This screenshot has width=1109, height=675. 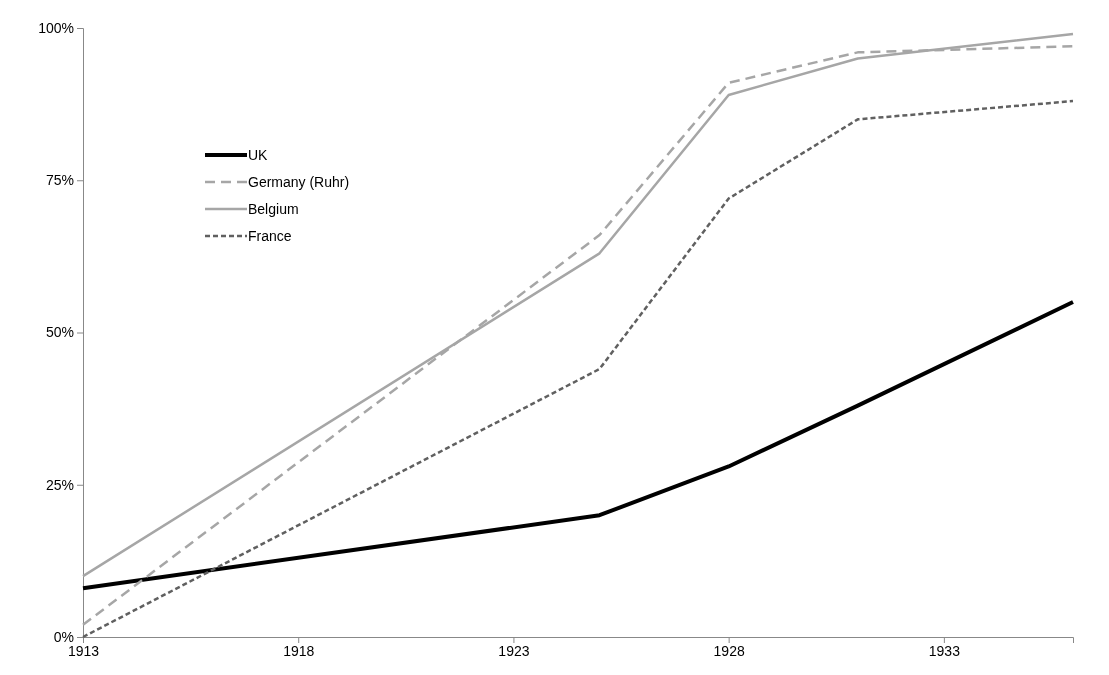 What do you see at coordinates (299, 181) in the screenshot?
I see `legend-label: Germany (Ruhr)` at bounding box center [299, 181].